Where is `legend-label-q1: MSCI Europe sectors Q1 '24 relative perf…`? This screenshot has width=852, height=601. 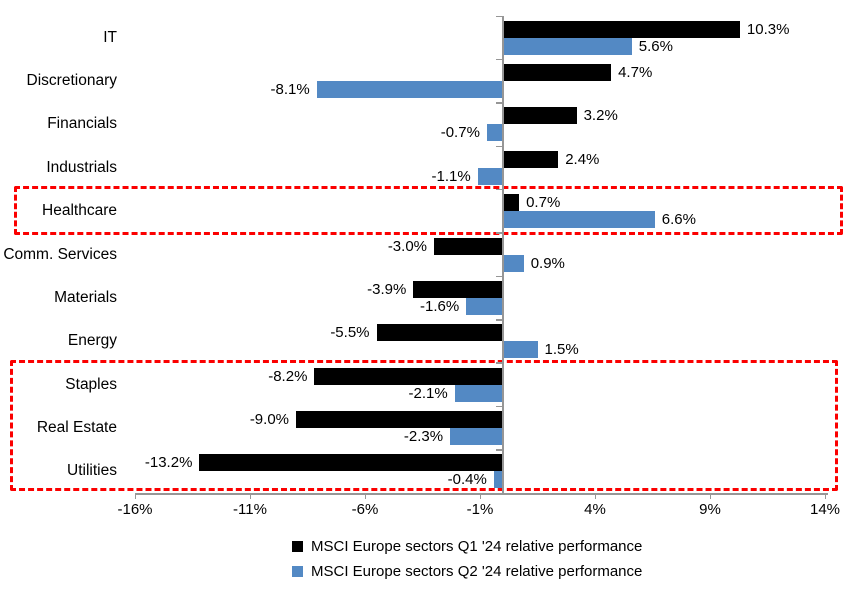 legend-label-q1: MSCI Europe sectors Q1 '24 relative perf… is located at coordinates (477, 546).